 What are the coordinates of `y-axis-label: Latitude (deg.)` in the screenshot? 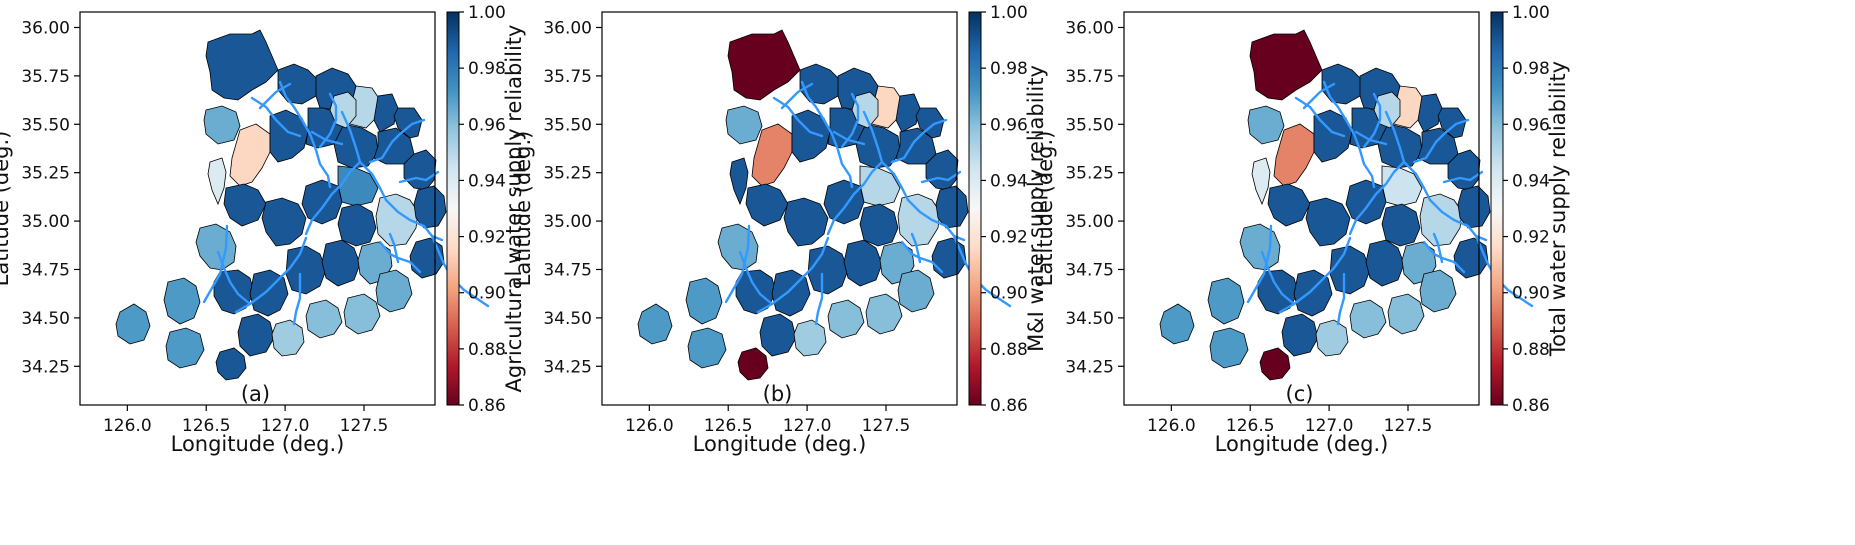 It's located at (6, 209).